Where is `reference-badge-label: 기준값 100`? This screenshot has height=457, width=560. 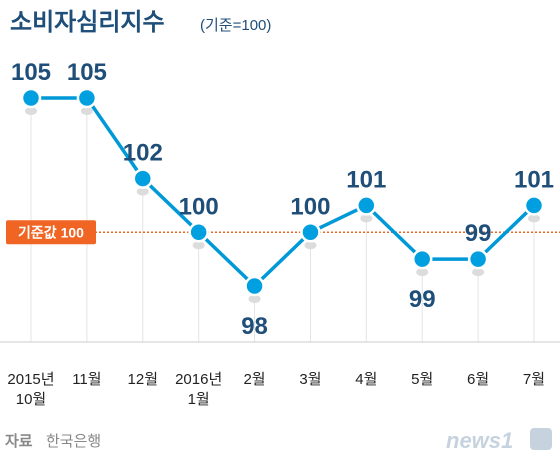 reference-badge-label: 기준값 100 is located at coordinates (51, 232).